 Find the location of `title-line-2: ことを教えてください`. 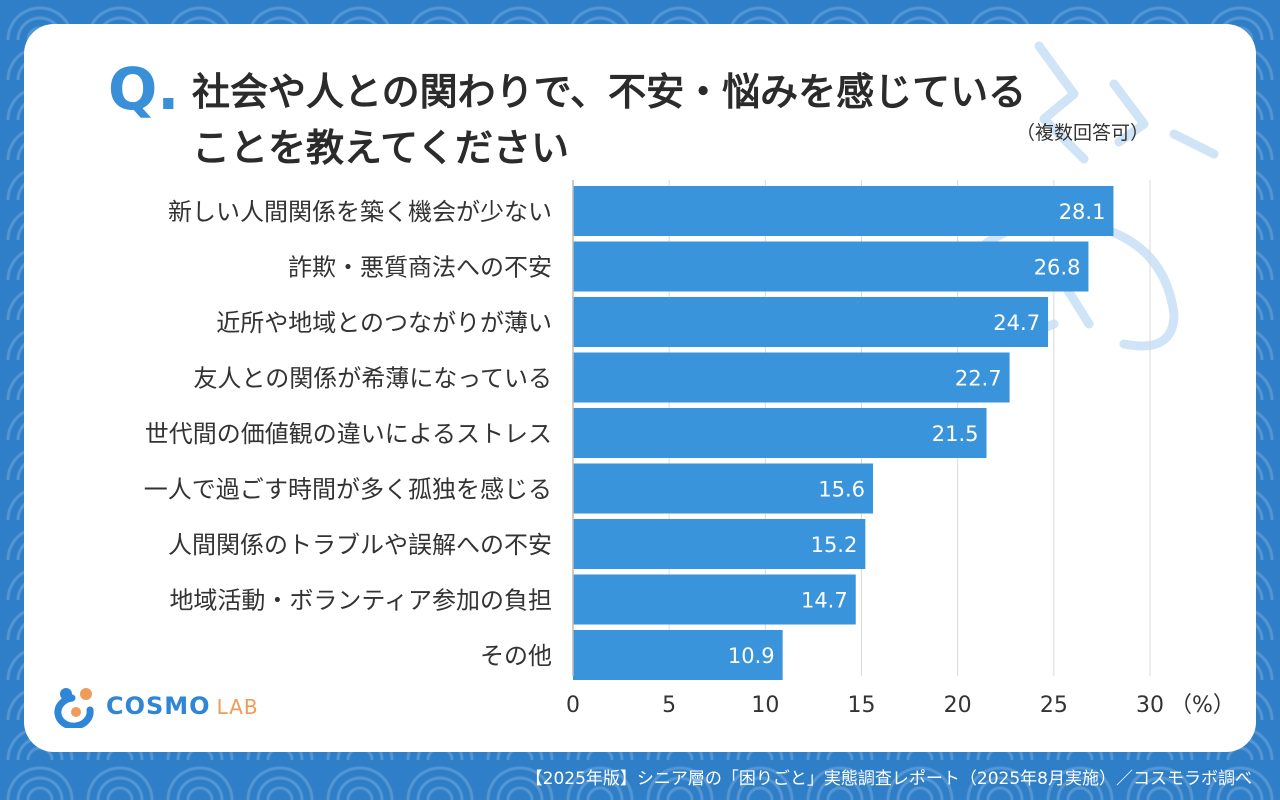

title-line-2: ことを教えてください is located at coordinates (380, 148).